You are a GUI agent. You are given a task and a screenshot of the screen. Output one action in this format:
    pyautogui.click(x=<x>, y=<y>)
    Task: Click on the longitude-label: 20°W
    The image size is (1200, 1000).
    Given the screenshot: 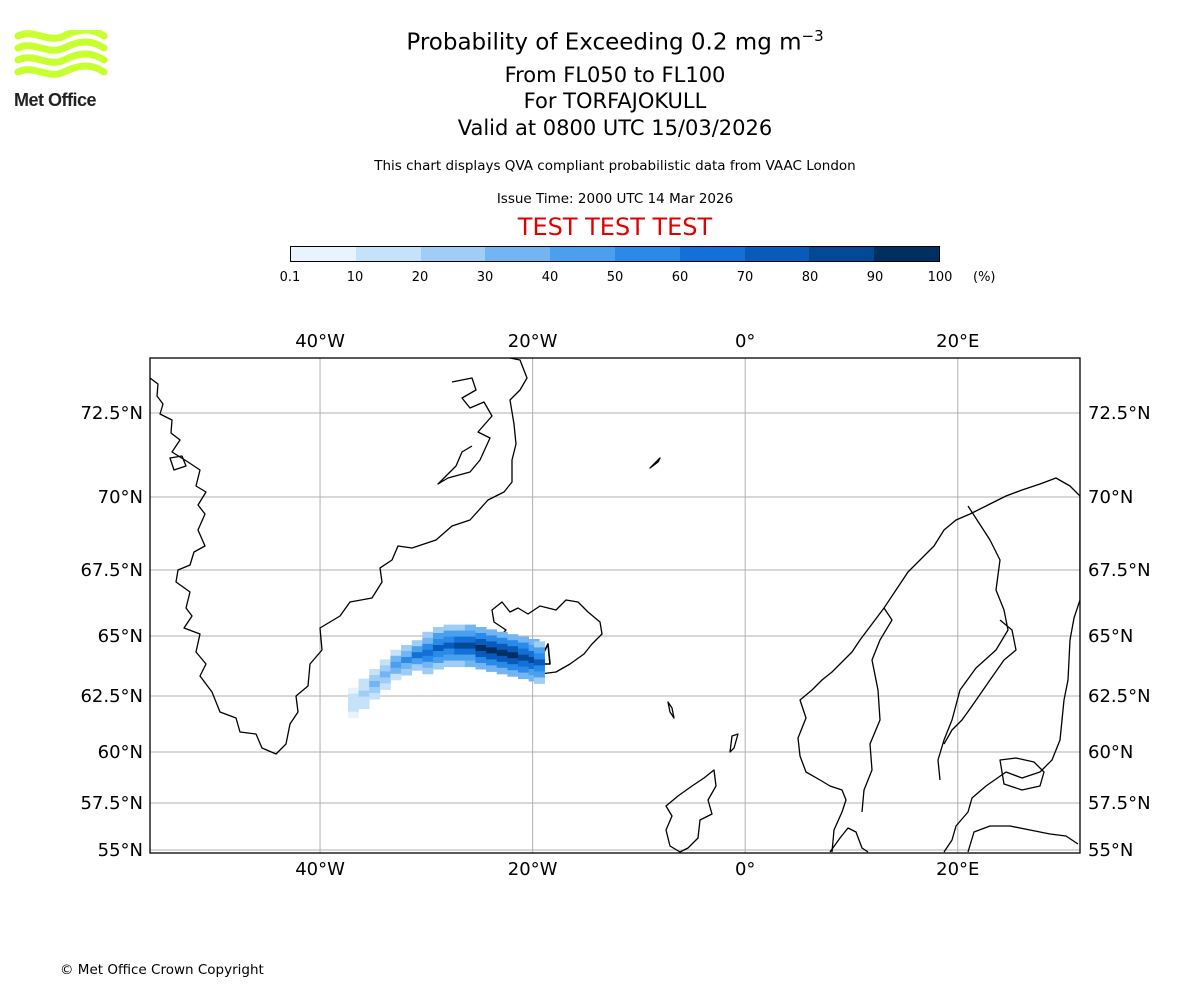 What is the action you would take?
    pyautogui.click(x=533, y=869)
    